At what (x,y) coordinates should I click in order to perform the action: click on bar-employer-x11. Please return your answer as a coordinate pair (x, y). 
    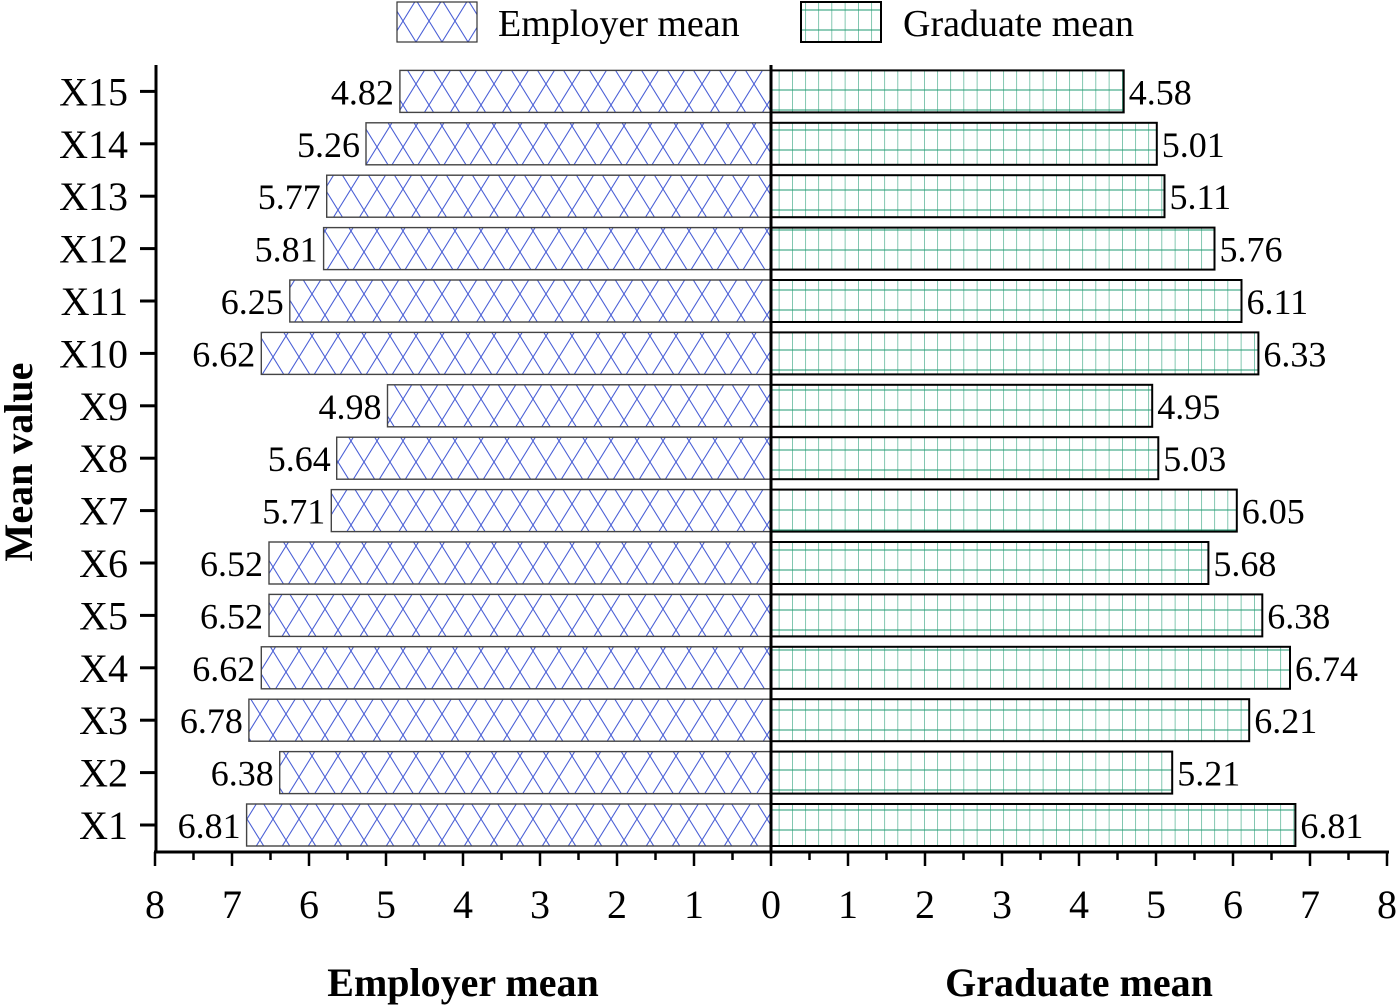
    Looking at the image, I should click on (530, 301).